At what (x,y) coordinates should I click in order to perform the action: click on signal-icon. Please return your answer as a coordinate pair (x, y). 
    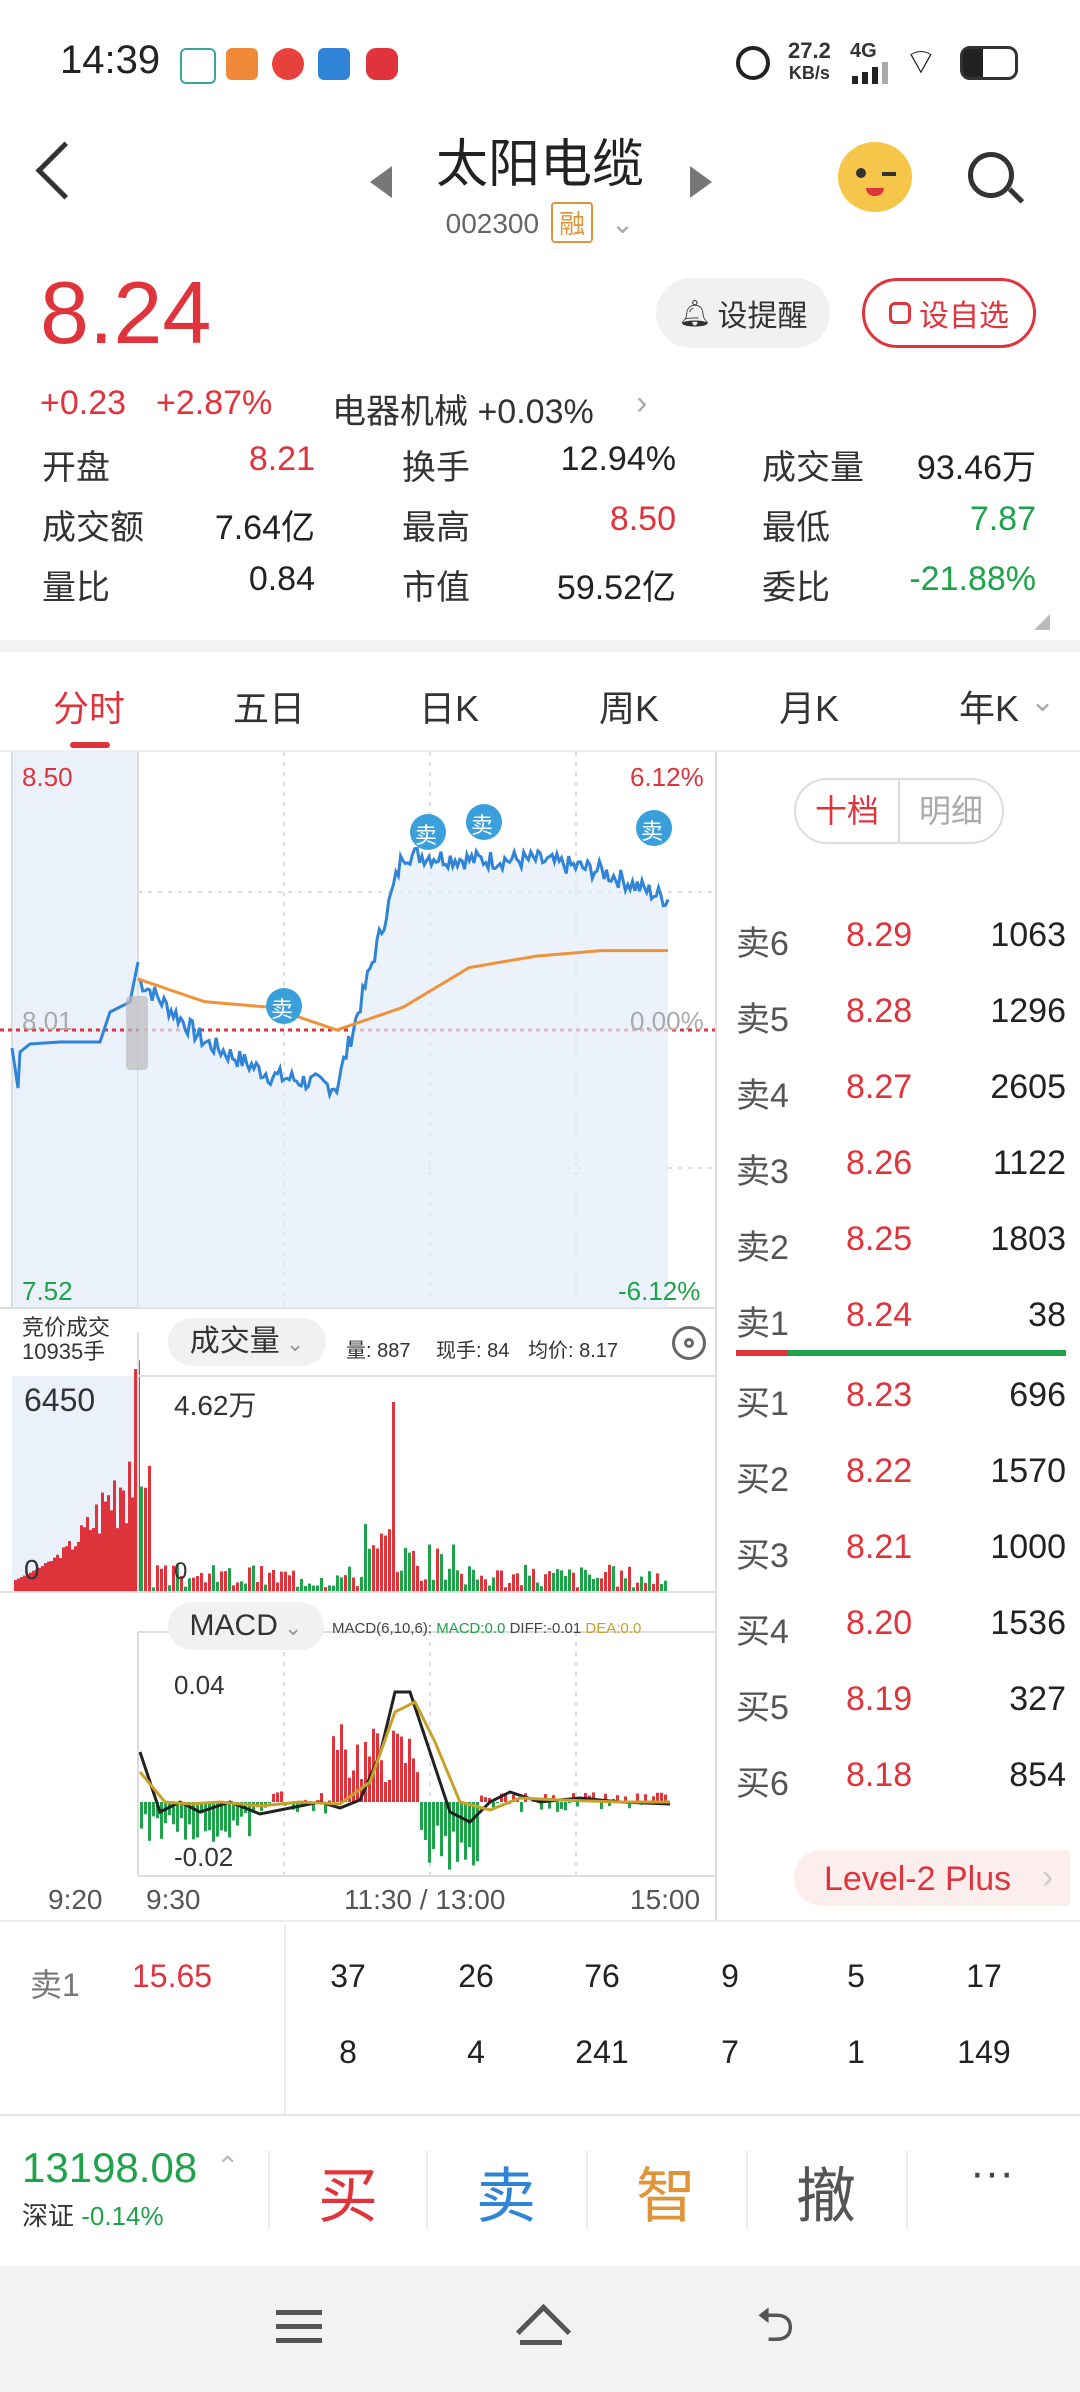
    Looking at the image, I should click on (872, 73).